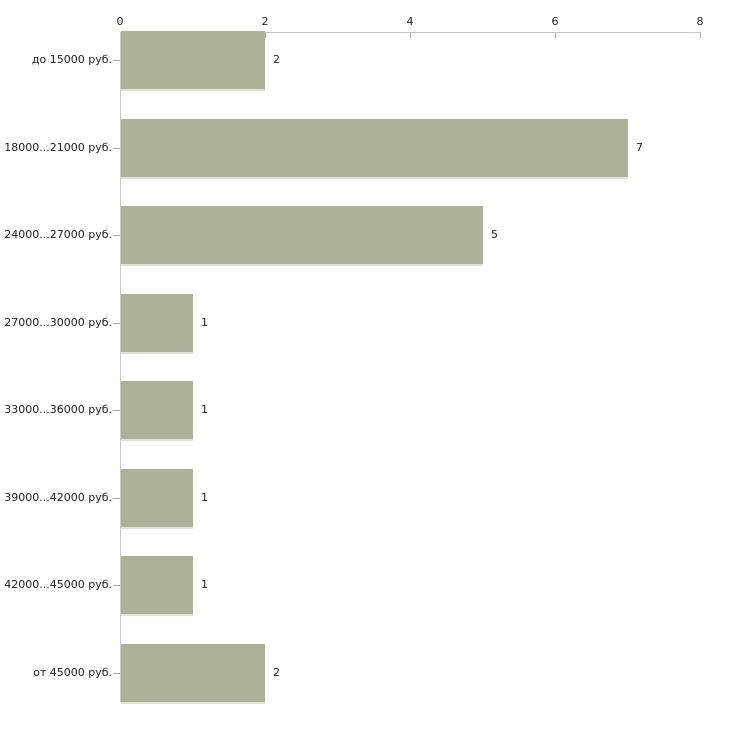  Describe the element at coordinates (58, 497) in the screenshot. I see `category-label: 39000...42000 руб.` at that location.